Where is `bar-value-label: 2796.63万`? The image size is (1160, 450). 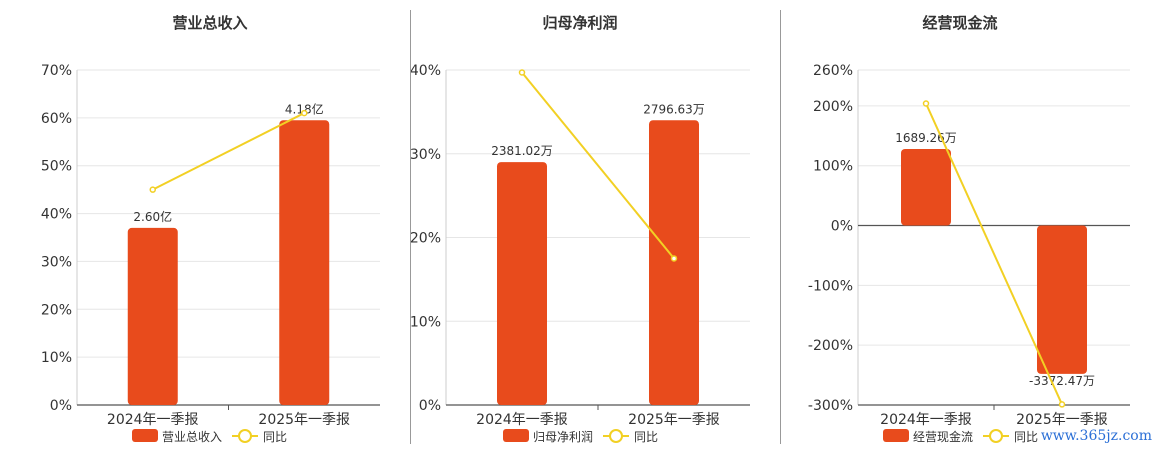 bar-value-label: 2796.63万 is located at coordinates (674, 109).